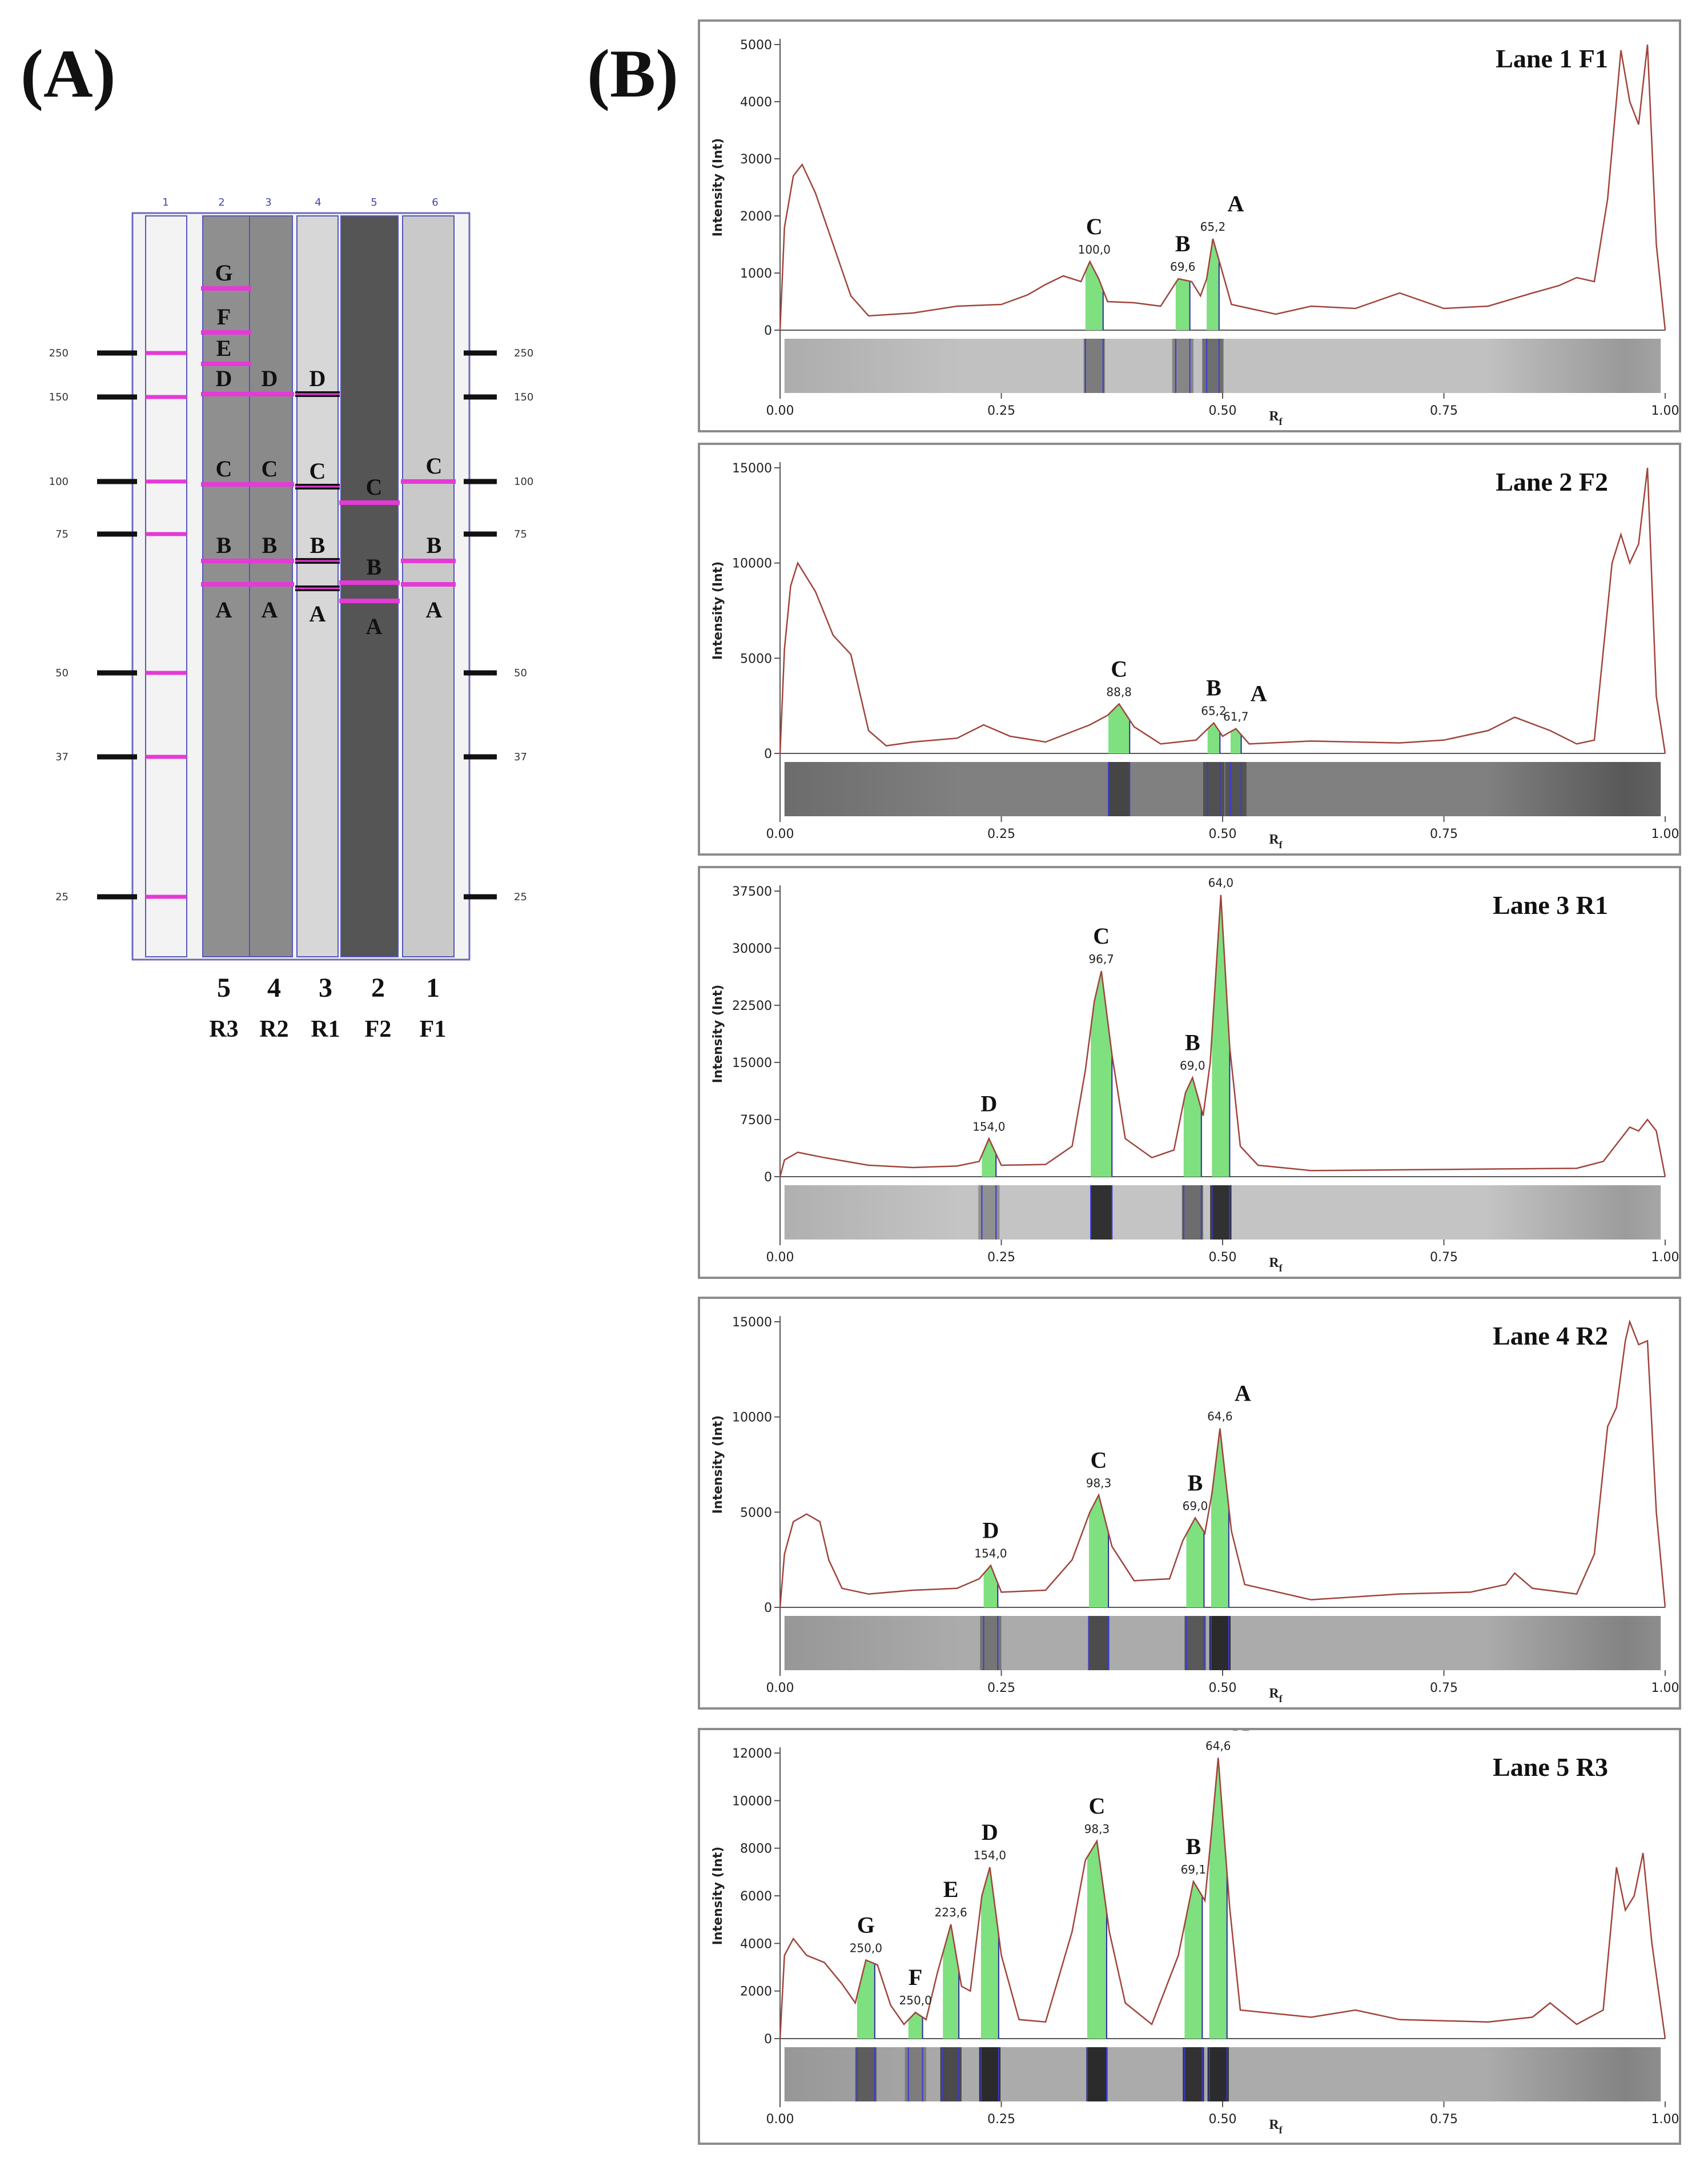  I want to click on peak-size-label: 69,1, so click(1194, 1869).